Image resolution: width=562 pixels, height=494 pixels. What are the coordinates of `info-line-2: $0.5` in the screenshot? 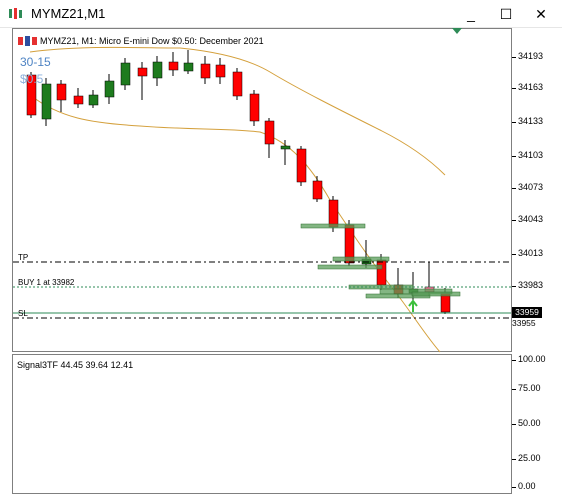 It's located at (32, 79).